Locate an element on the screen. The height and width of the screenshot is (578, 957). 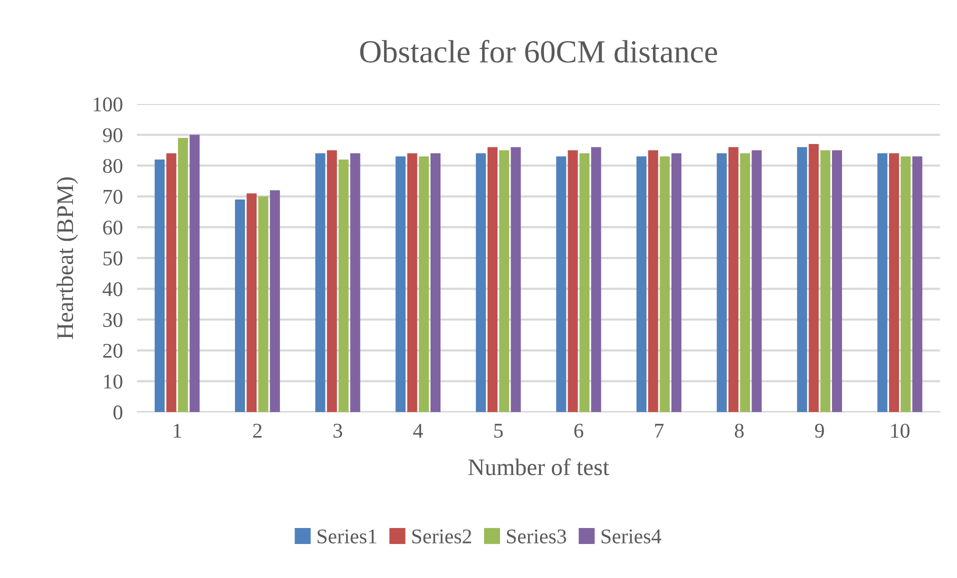
legend-label: Series2 is located at coordinates (442, 536).